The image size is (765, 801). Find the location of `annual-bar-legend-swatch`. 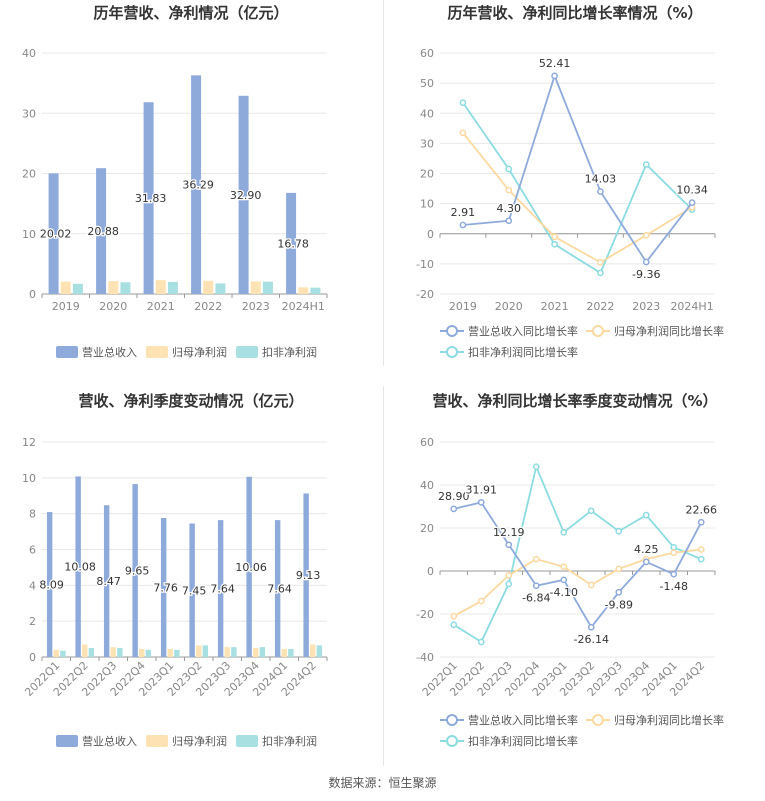

annual-bar-legend-swatch is located at coordinates (67, 352).